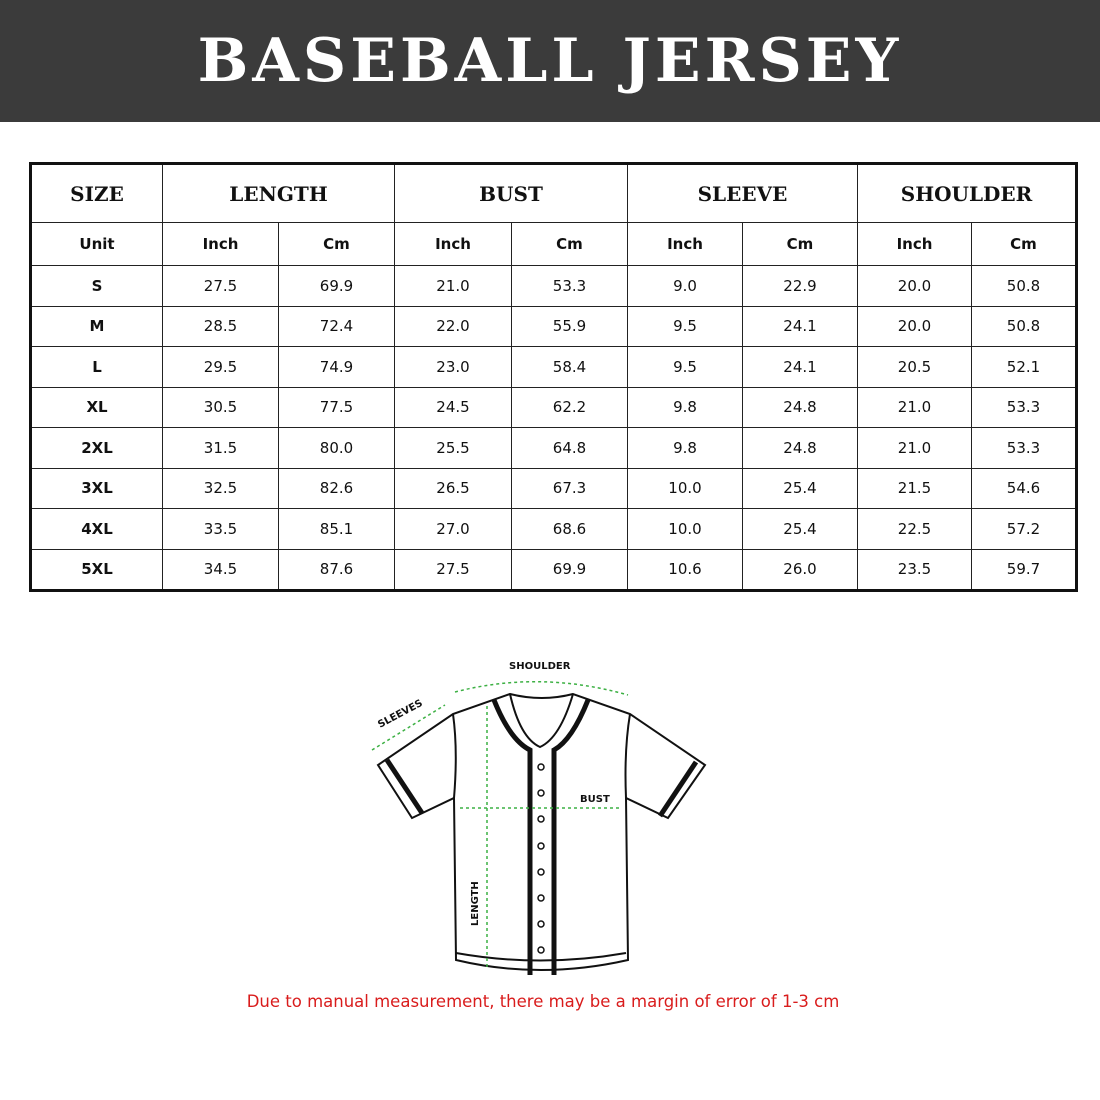 This screenshot has width=1100, height=1100. What do you see at coordinates (96, 529) in the screenshot?
I see `size-cell: 4XL` at bounding box center [96, 529].